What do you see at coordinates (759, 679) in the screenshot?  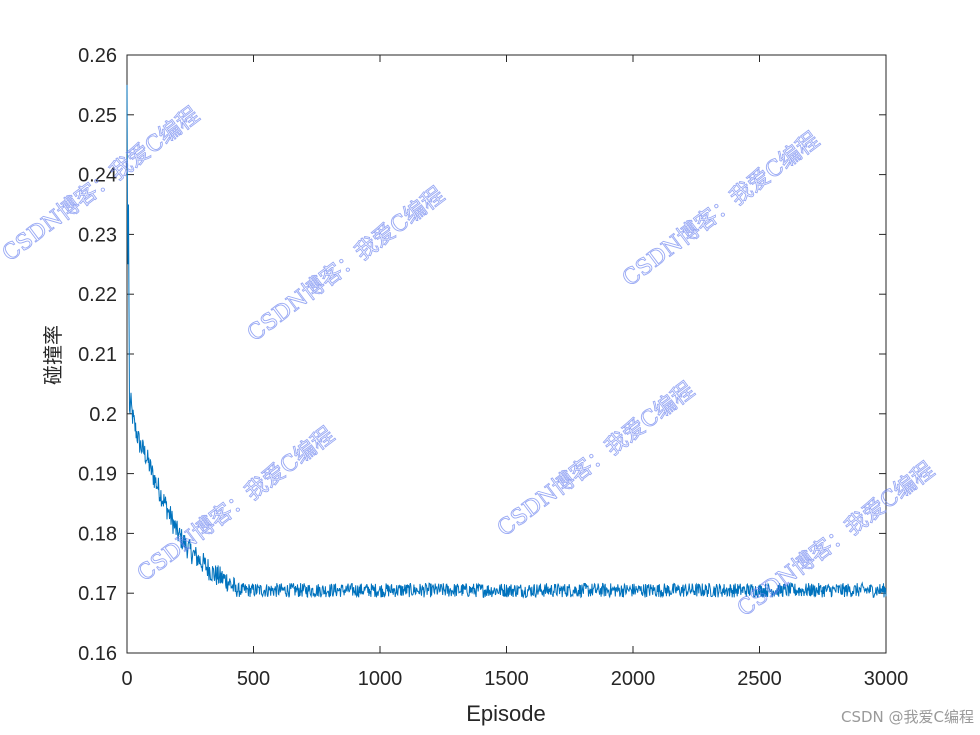 I see `x-tick-label: 2500` at bounding box center [759, 679].